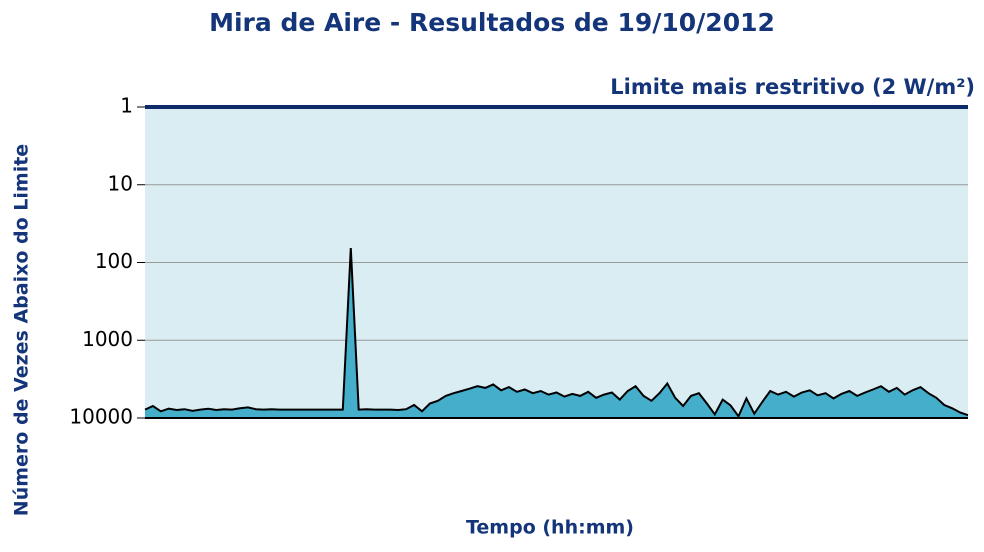  I want to click on y-tick-label: 10, so click(120, 183).